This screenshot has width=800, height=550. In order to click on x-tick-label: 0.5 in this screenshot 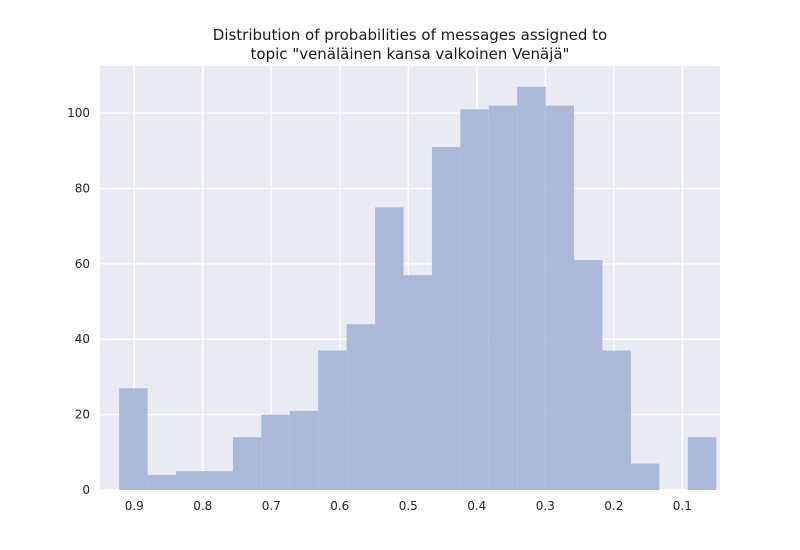, I will do `click(408, 506)`.